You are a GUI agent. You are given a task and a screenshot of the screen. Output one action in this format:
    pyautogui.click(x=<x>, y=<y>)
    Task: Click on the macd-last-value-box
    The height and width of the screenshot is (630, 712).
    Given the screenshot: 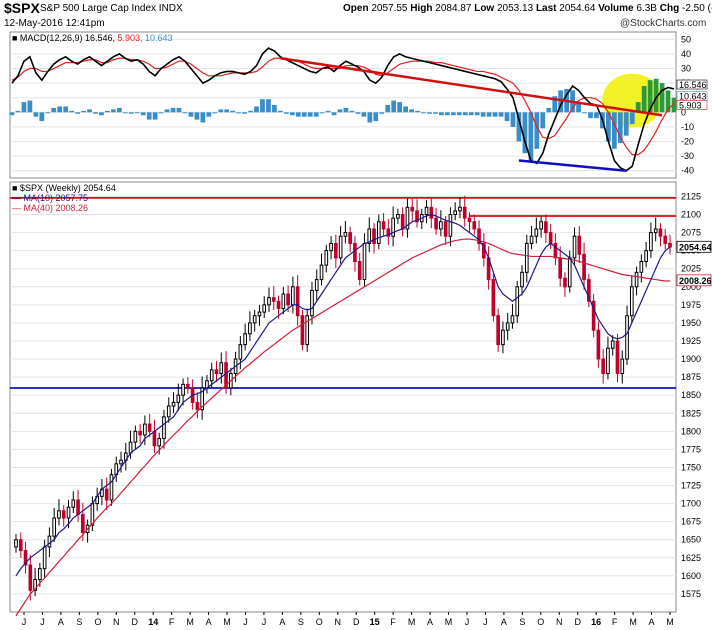 What is the action you would take?
    pyautogui.click(x=692, y=105)
    